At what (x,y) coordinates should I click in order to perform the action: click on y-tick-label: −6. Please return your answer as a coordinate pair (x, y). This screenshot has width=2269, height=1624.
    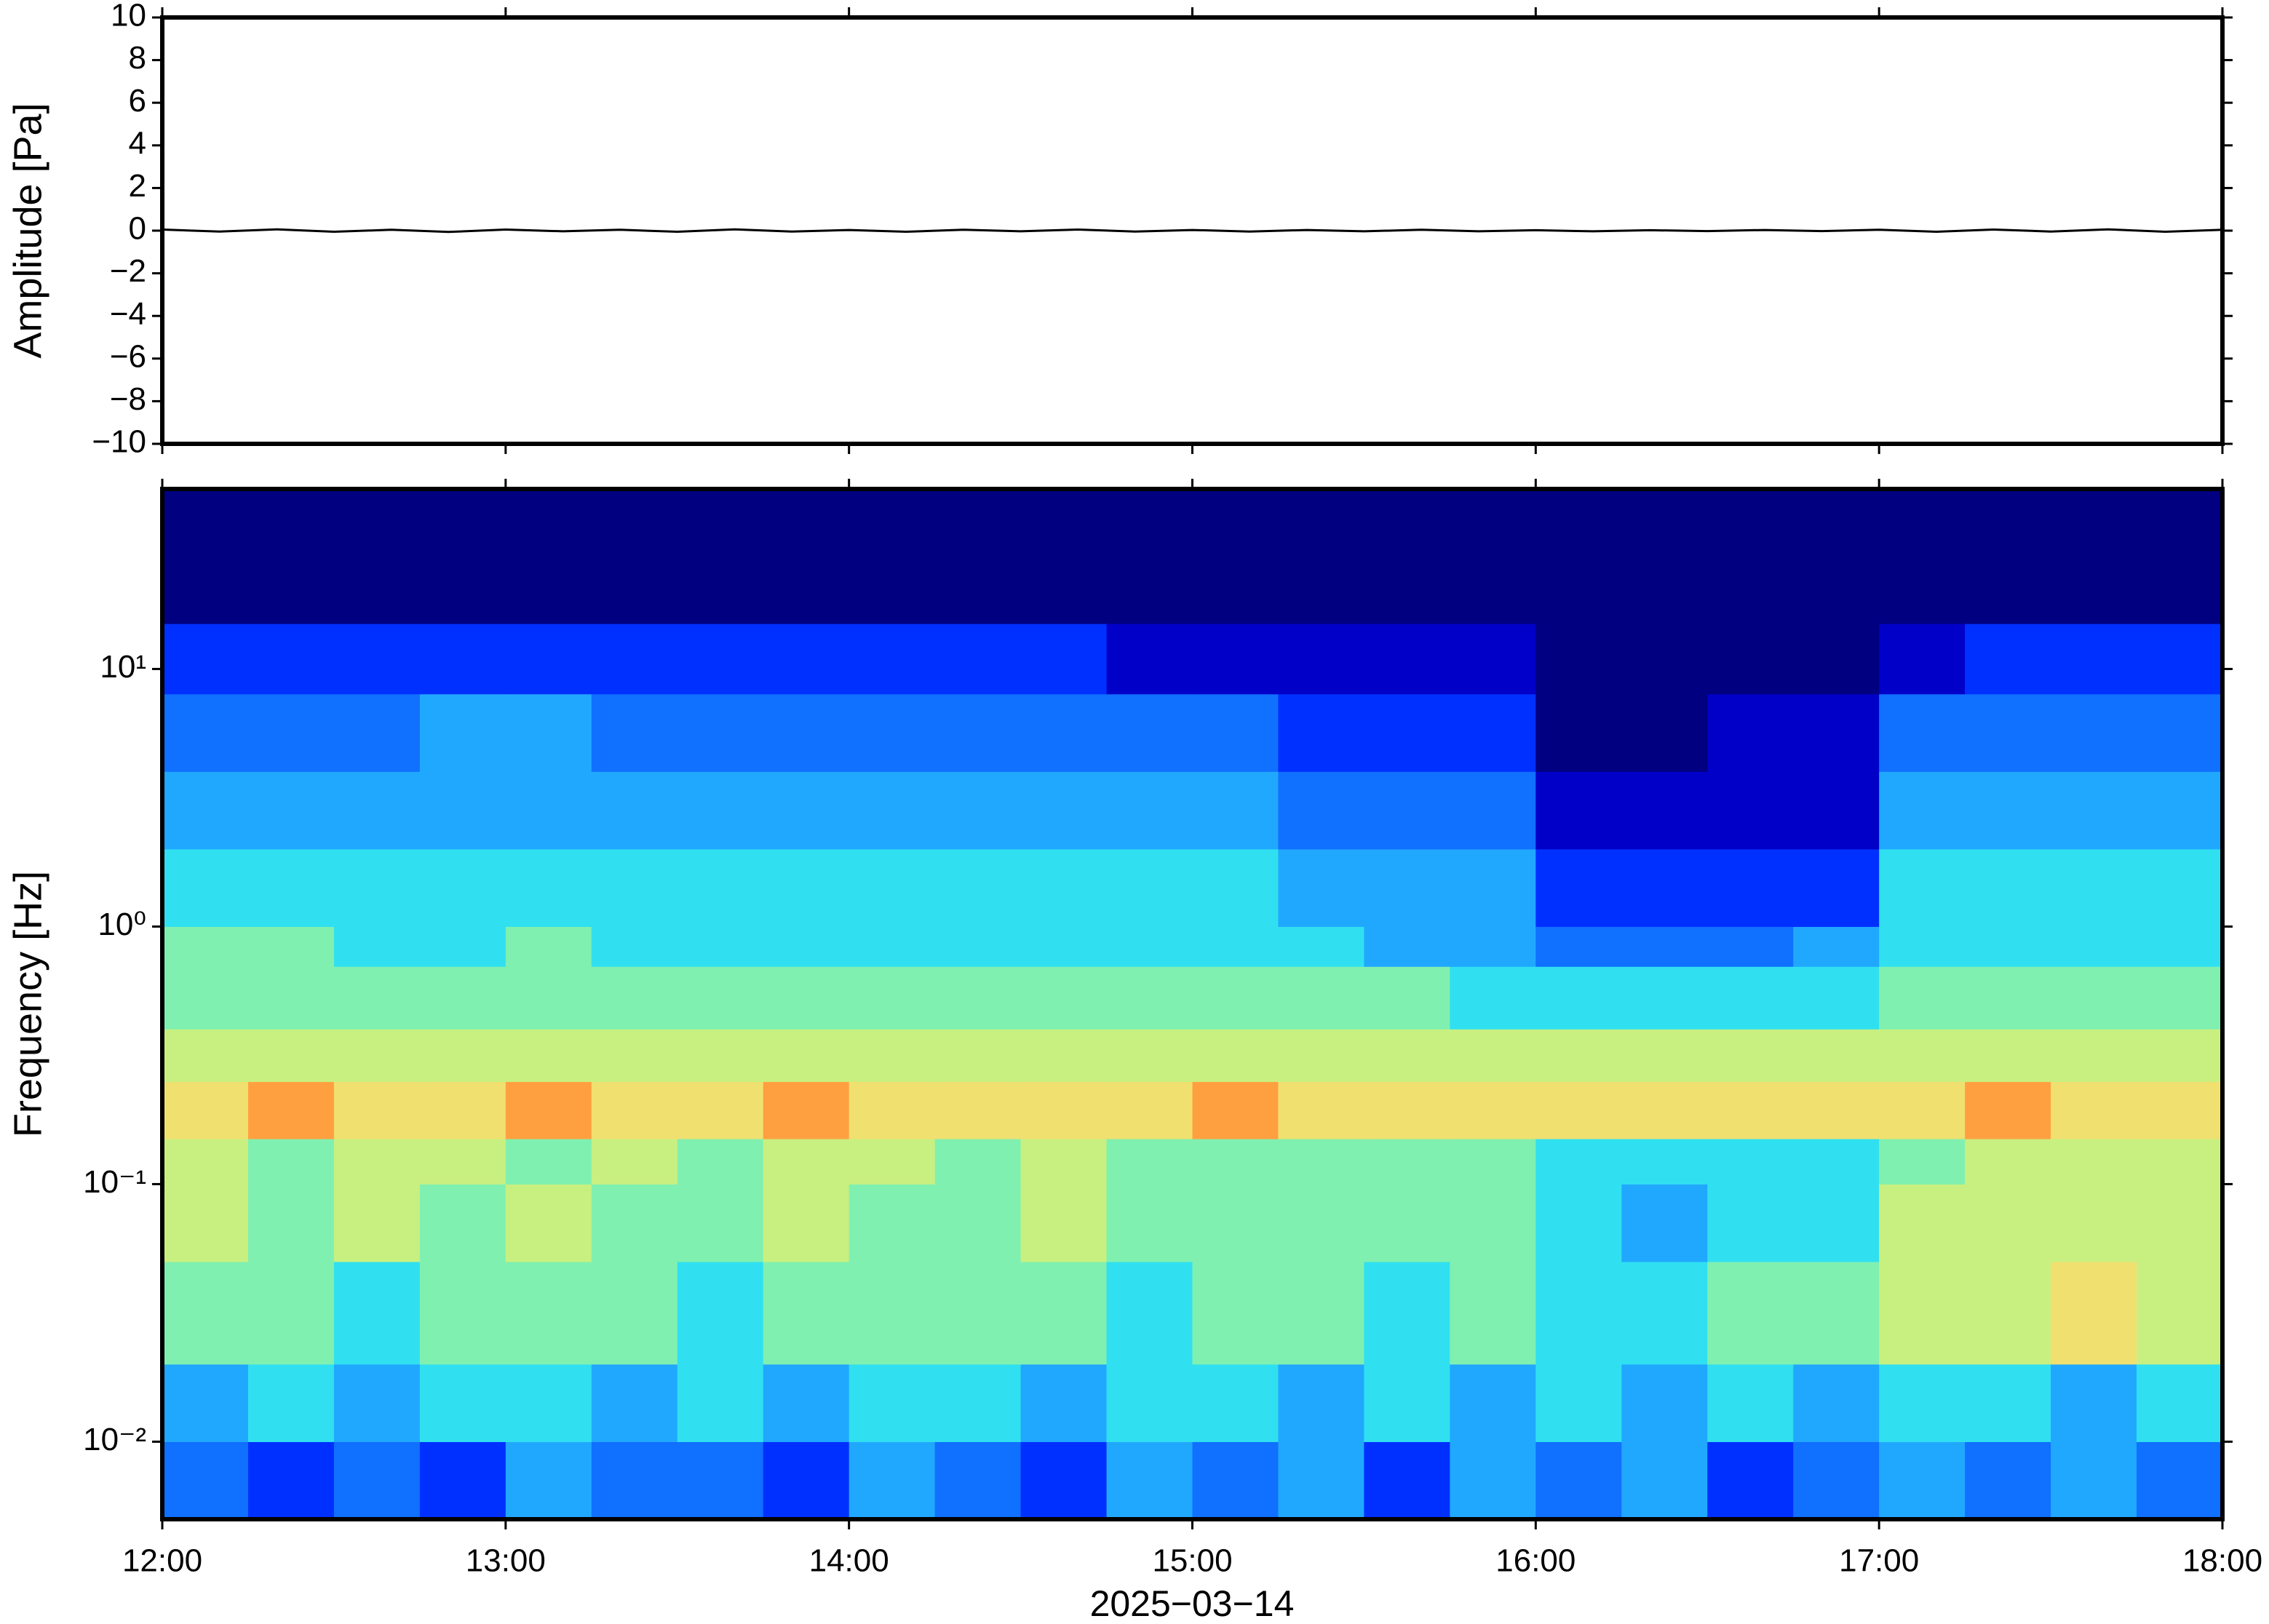
    Looking at the image, I should click on (128, 356).